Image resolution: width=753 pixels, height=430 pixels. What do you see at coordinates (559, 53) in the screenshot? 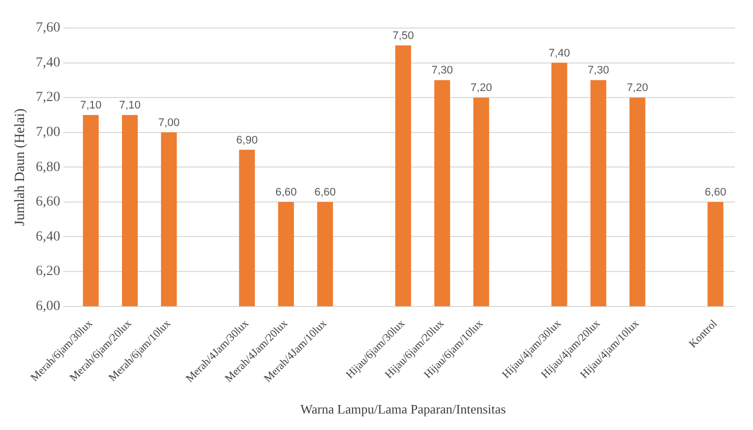
I see `data-label: 7,40` at bounding box center [559, 53].